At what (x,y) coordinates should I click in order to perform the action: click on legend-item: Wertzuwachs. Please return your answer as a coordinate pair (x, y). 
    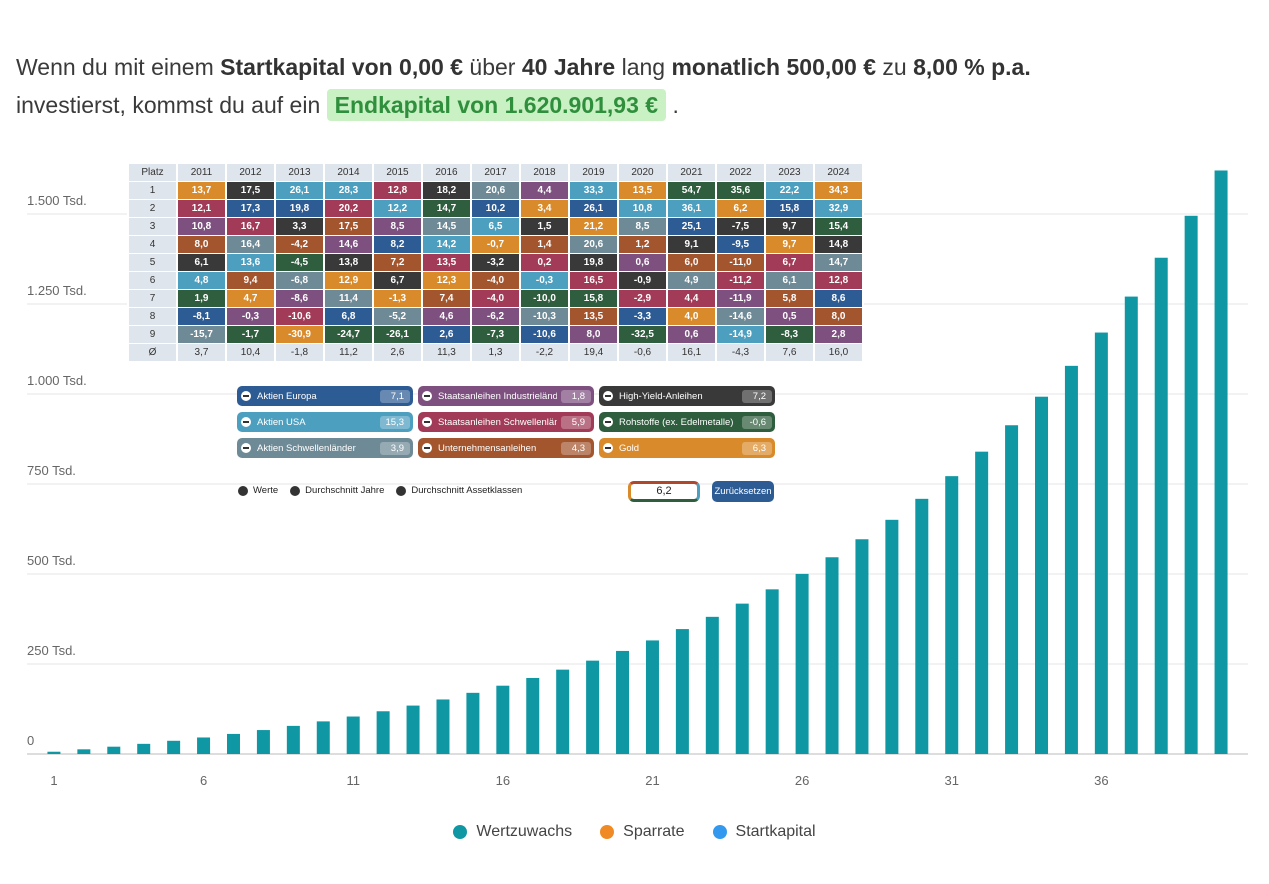
    Looking at the image, I should click on (512, 832).